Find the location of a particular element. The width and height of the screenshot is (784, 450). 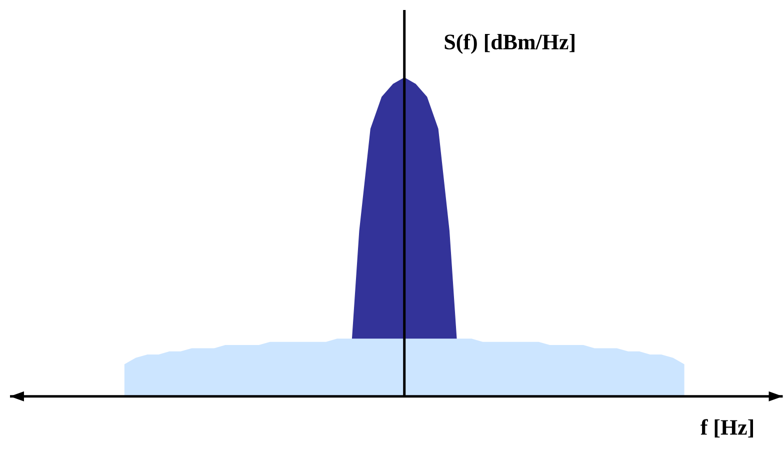

x-axis-title: f [Hz] is located at coordinates (727, 428).